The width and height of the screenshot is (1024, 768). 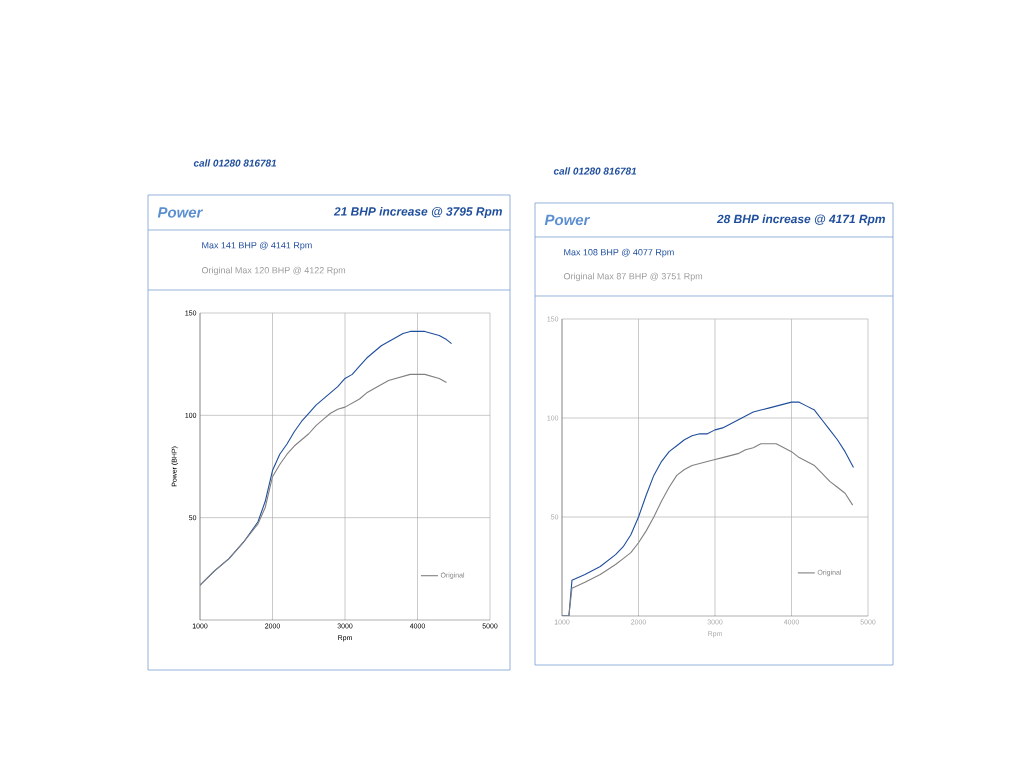 What do you see at coordinates (417, 212) in the screenshot?
I see `chart-subtitle: 21 BHP increase @ 3795 Rpm` at bounding box center [417, 212].